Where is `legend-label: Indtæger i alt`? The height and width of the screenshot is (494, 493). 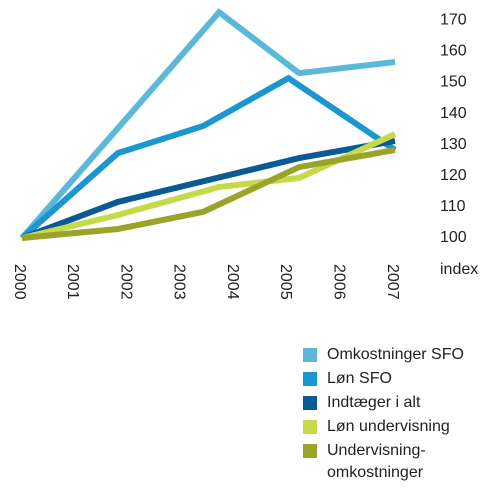
legend-label: Indtæger i alt is located at coordinates (374, 402).